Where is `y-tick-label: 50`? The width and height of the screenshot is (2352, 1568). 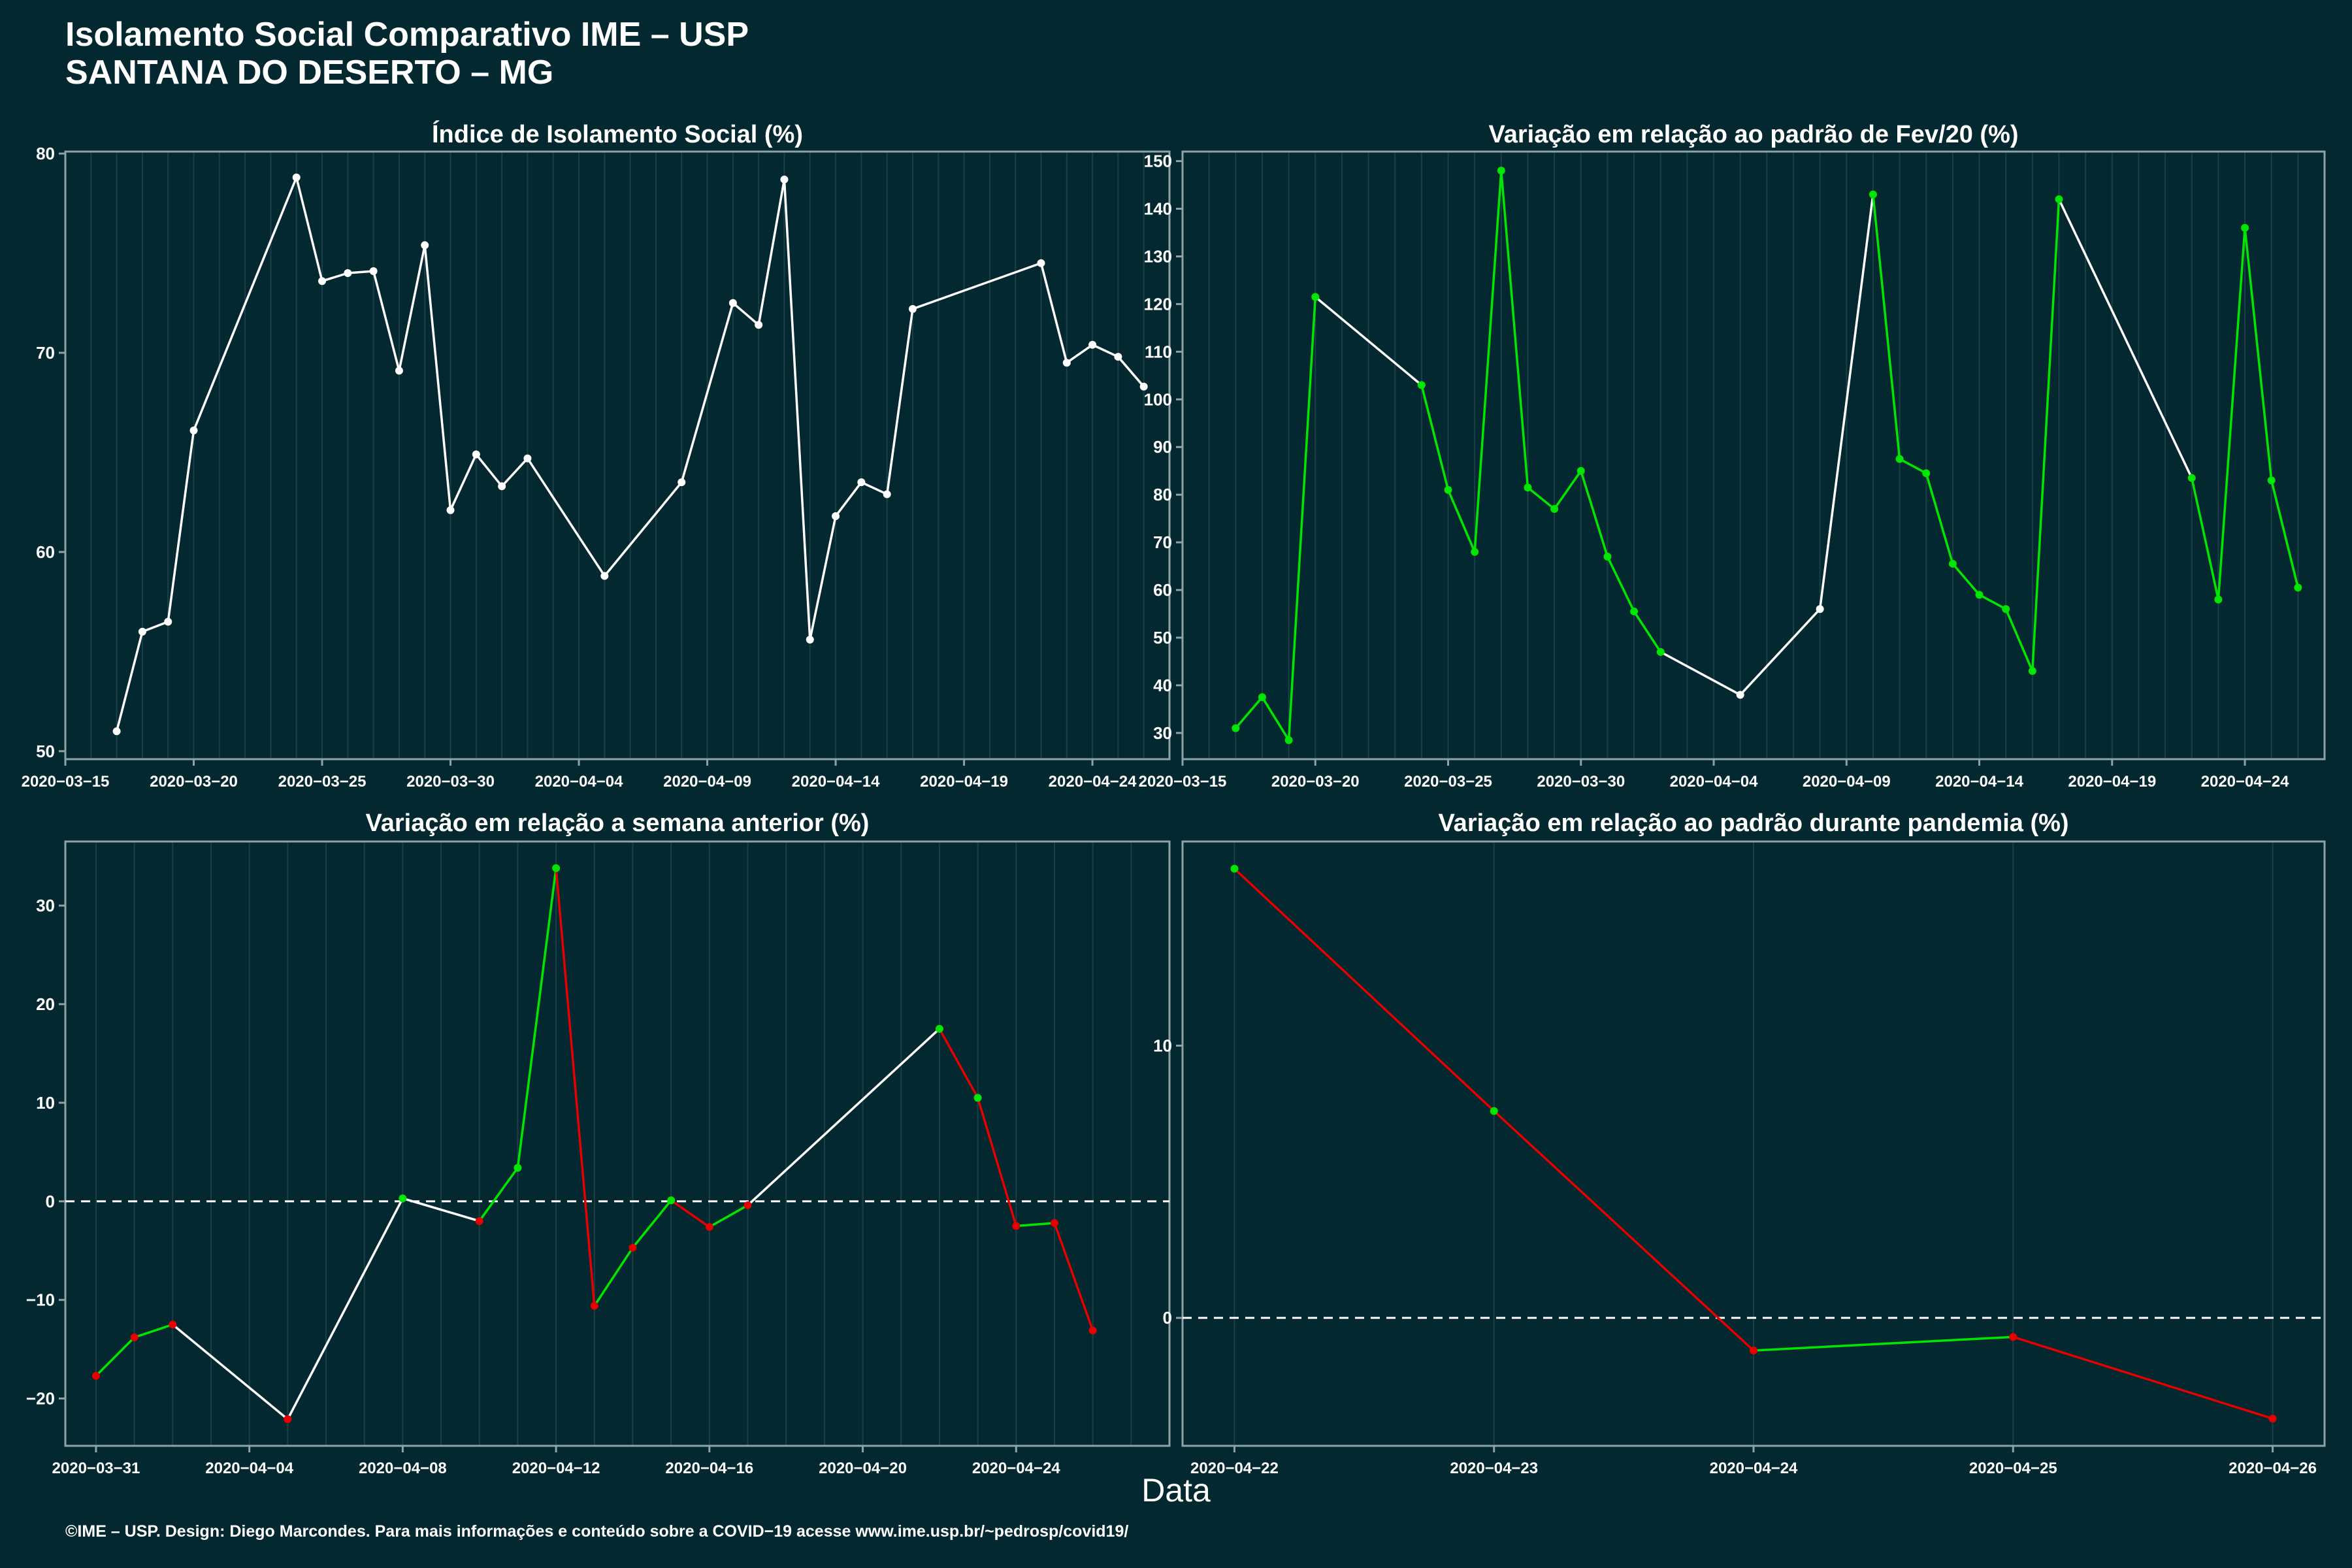 y-tick-label: 50 is located at coordinates (45, 751).